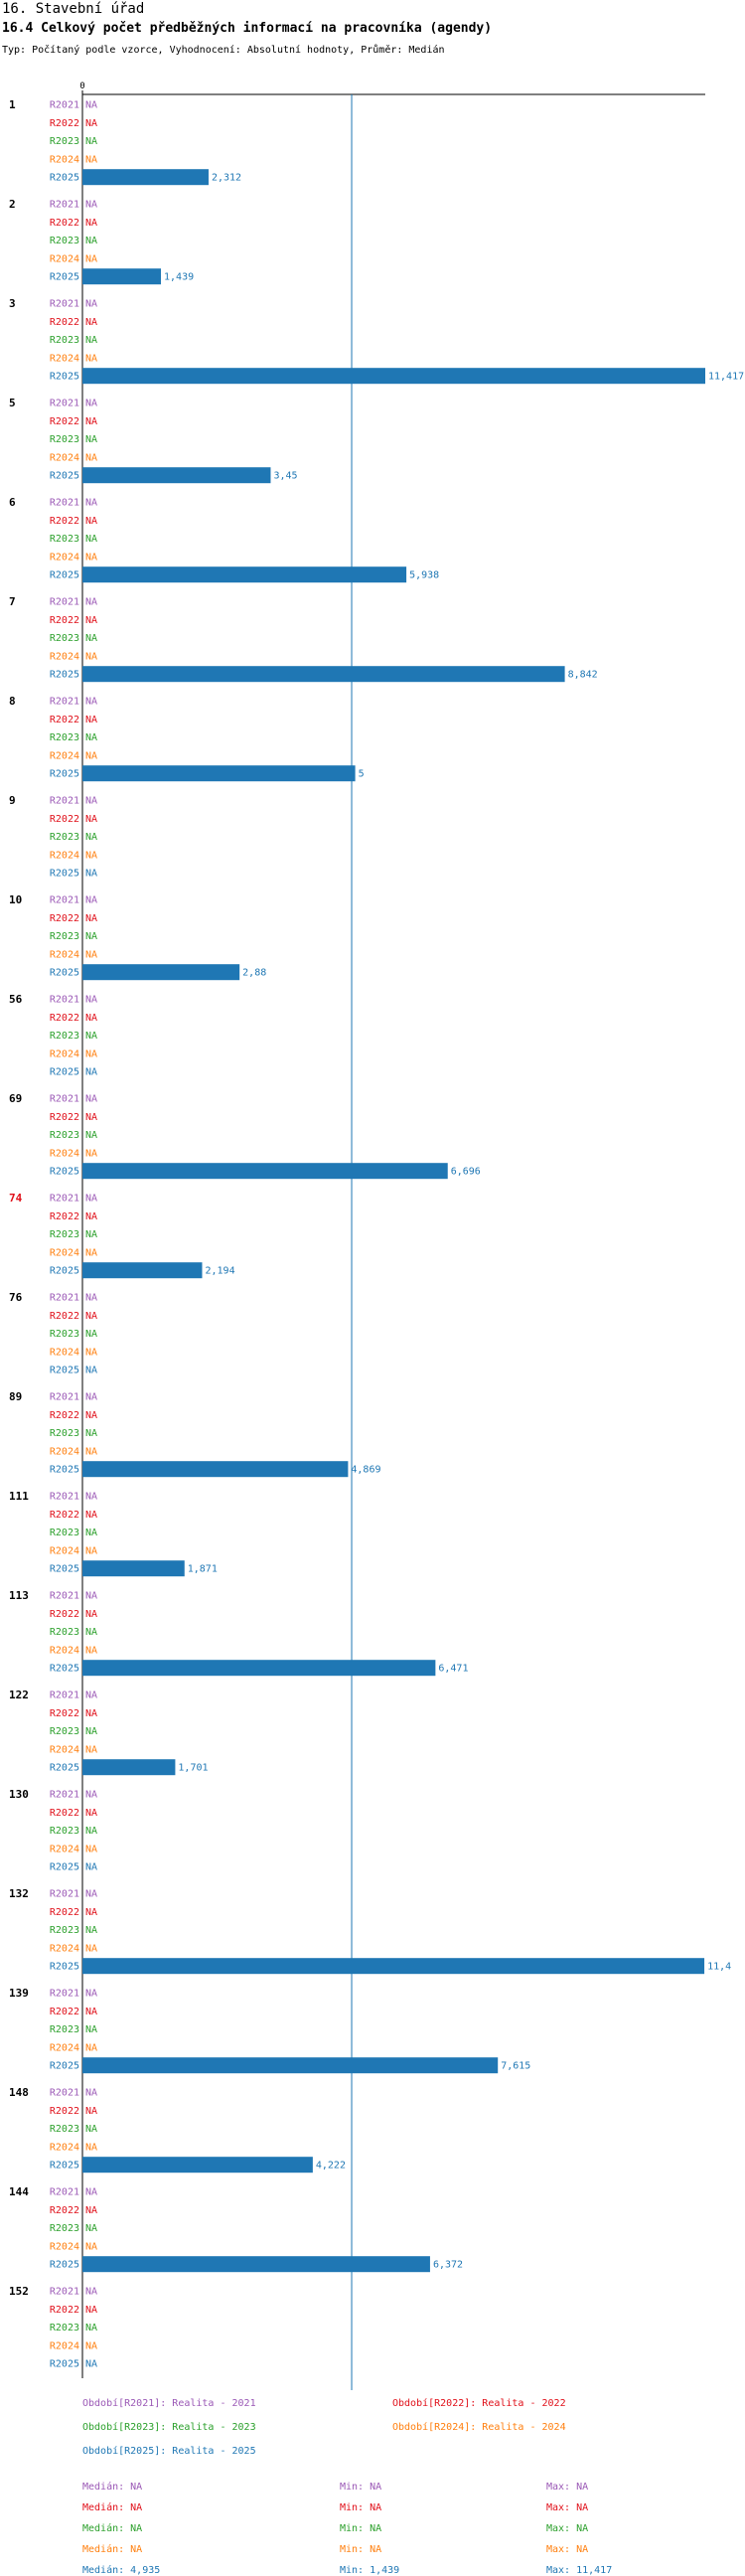 This screenshot has width=745, height=2576. Describe the element at coordinates (254, 973) in the screenshot. I see `bar-value-label: 2,88` at that location.